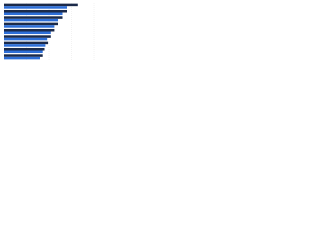 The width and height of the screenshot is (320, 240). I want to click on chart, so click(49, 31).